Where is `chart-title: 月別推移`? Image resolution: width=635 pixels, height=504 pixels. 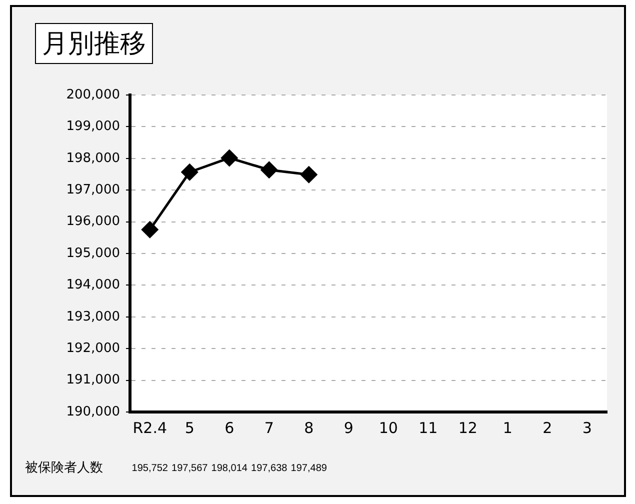
chart-title: 月別推移 is located at coordinates (94, 43).